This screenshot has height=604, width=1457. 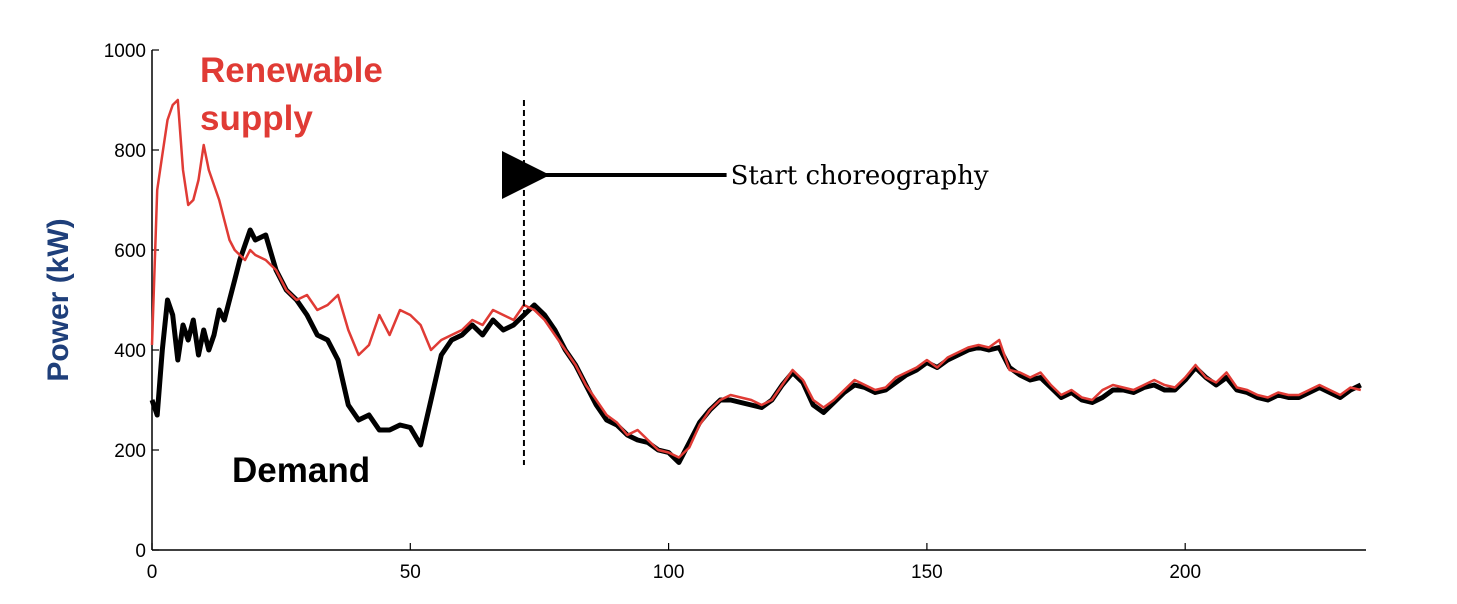 What do you see at coordinates (130, 351) in the screenshot?
I see `y-tick-label: 400` at bounding box center [130, 351].